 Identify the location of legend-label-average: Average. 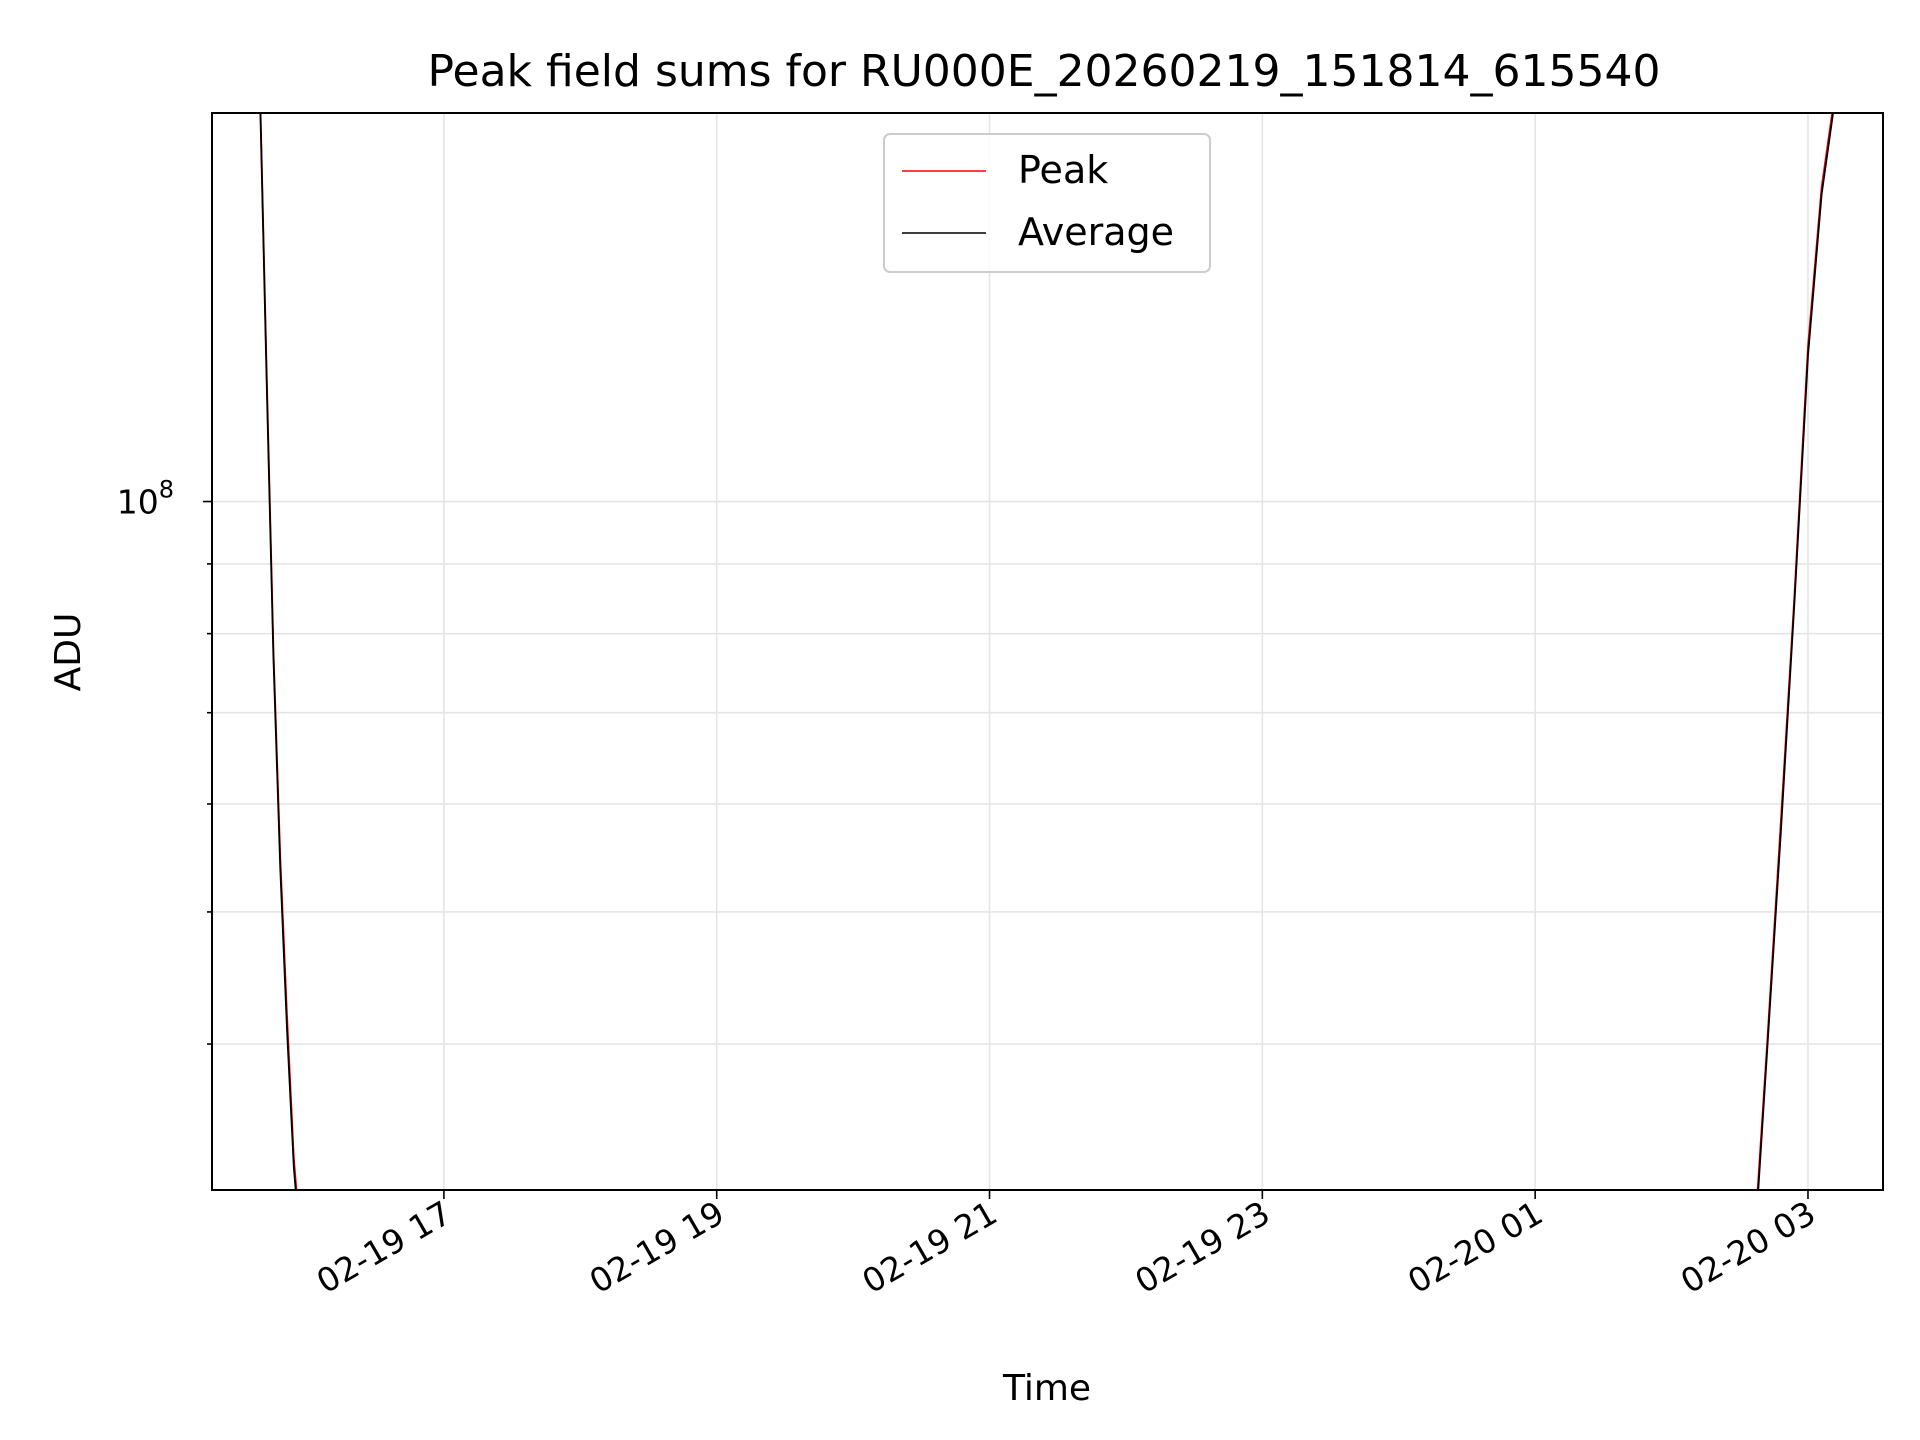
(1096, 232).